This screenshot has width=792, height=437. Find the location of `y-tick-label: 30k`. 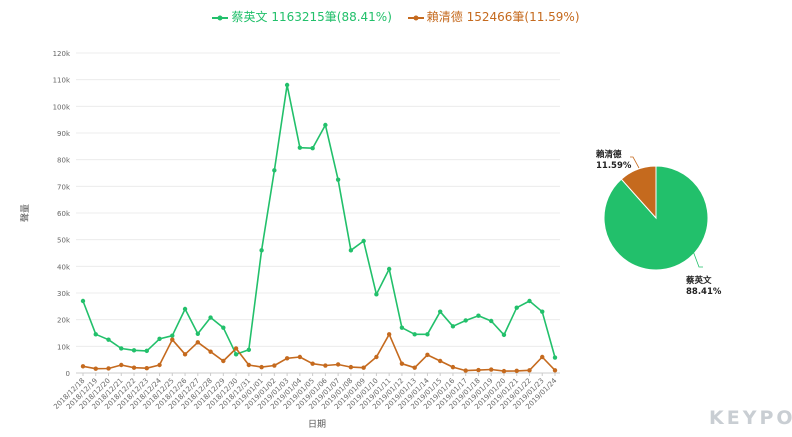

y-tick-label: 30k is located at coordinates (64, 294).